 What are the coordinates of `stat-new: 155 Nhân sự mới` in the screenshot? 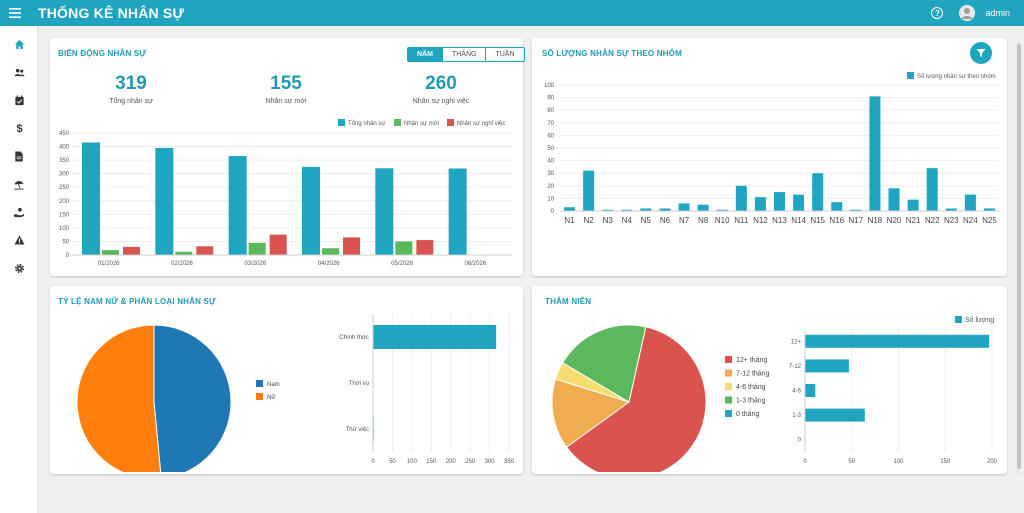 It's located at (286, 89).